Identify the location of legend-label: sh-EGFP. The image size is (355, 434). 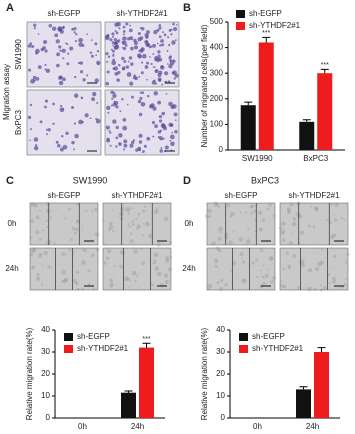
(265, 13).